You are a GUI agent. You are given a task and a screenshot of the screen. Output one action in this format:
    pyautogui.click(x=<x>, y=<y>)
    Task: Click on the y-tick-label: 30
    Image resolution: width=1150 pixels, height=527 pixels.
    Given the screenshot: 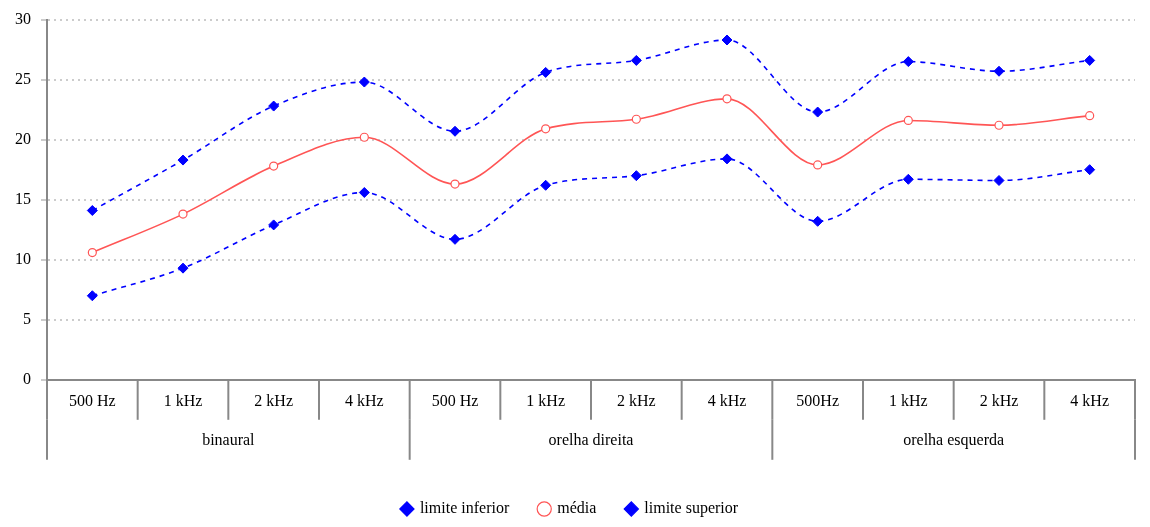 What is the action you would take?
    pyautogui.click(x=23, y=18)
    